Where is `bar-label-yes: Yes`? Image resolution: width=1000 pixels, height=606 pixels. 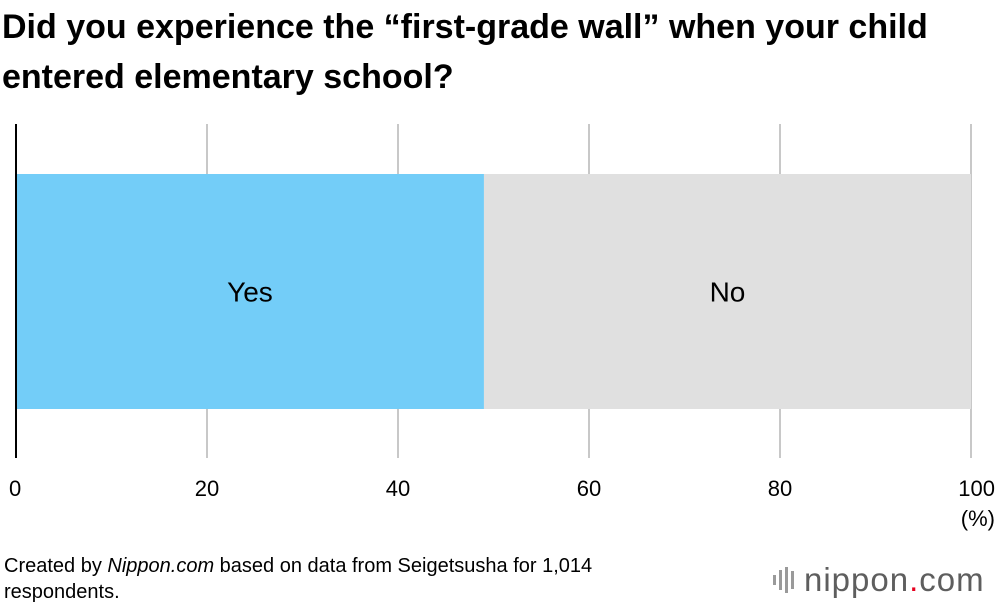 bar-label-yes: Yes is located at coordinates (250, 292).